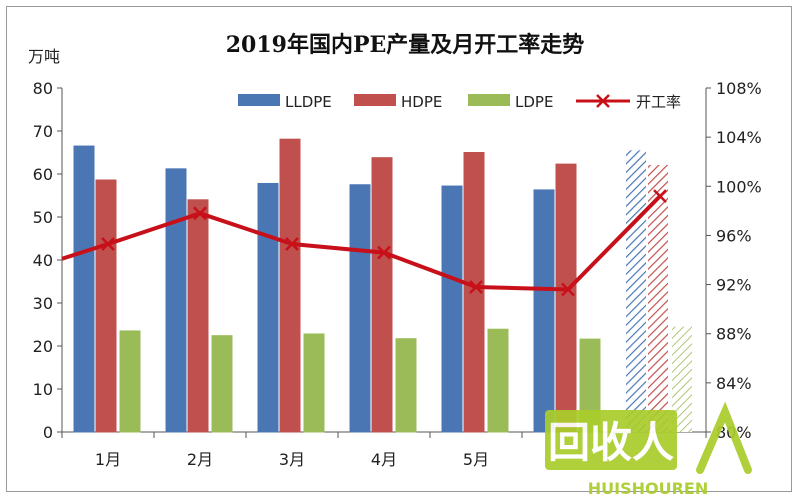 This screenshot has width=800, height=500. Describe the element at coordinates (43, 131) in the screenshot. I see `y-tick-label: 70` at that location.